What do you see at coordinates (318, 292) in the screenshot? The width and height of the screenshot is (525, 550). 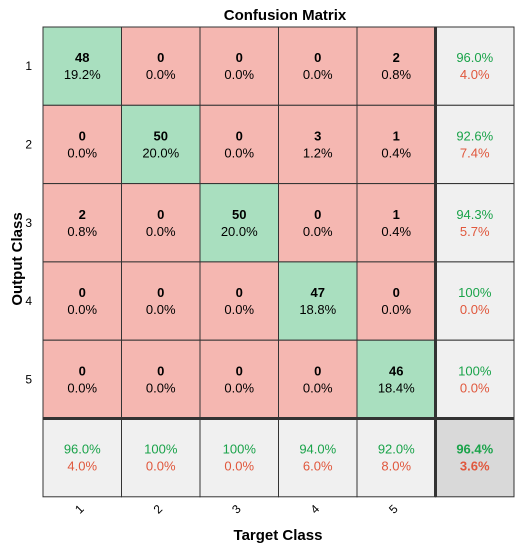 I see `cell-count: 47` at bounding box center [318, 292].